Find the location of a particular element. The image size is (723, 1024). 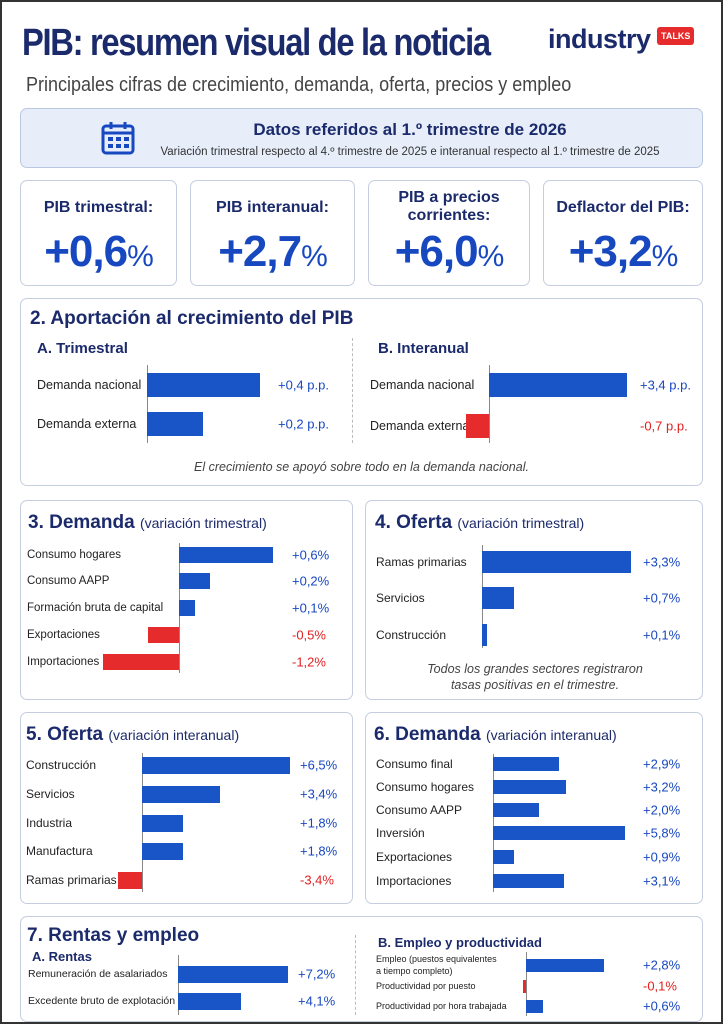

date-title: Datos referidos al 1.º trimestre de 2026 is located at coordinates (410, 129).